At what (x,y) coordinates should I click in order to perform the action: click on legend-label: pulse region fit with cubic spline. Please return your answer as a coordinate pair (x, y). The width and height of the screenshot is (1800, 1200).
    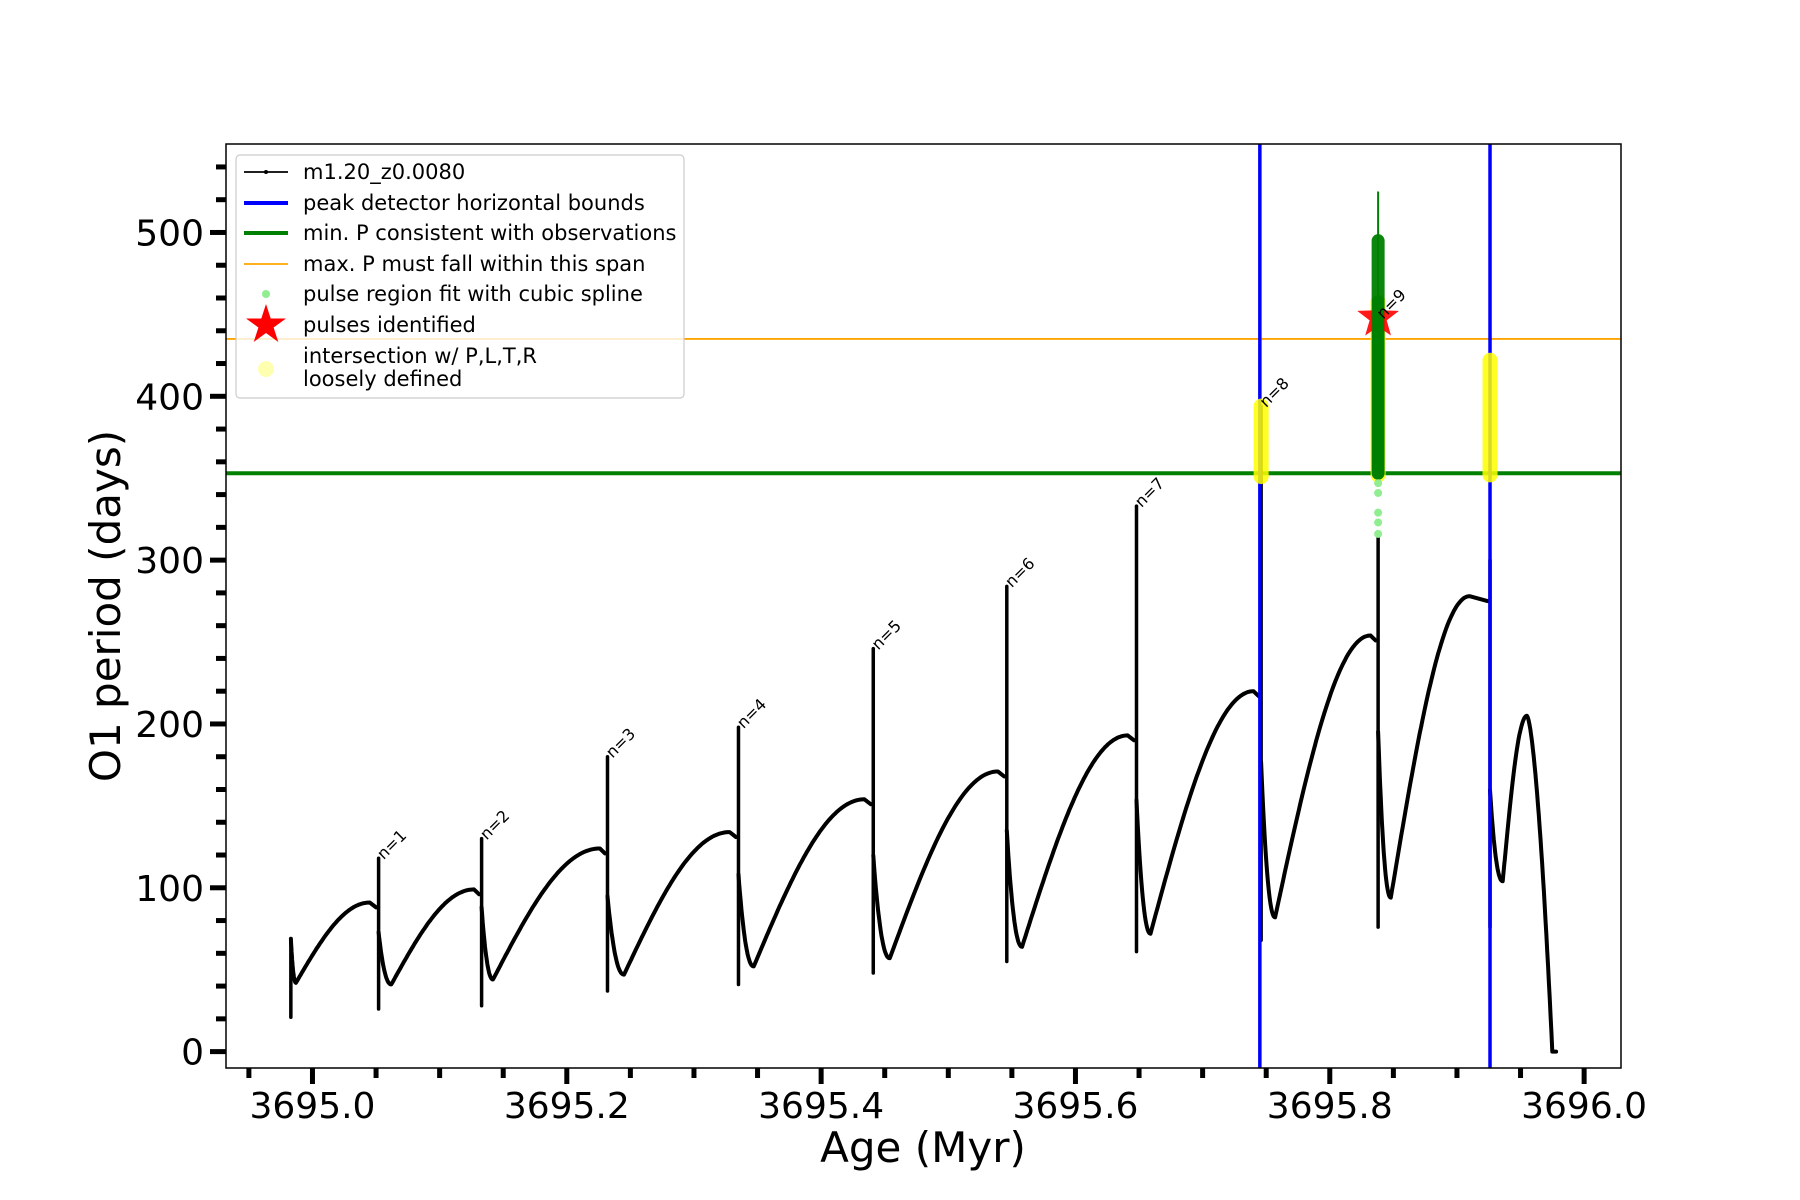
    Looking at the image, I should click on (473, 294).